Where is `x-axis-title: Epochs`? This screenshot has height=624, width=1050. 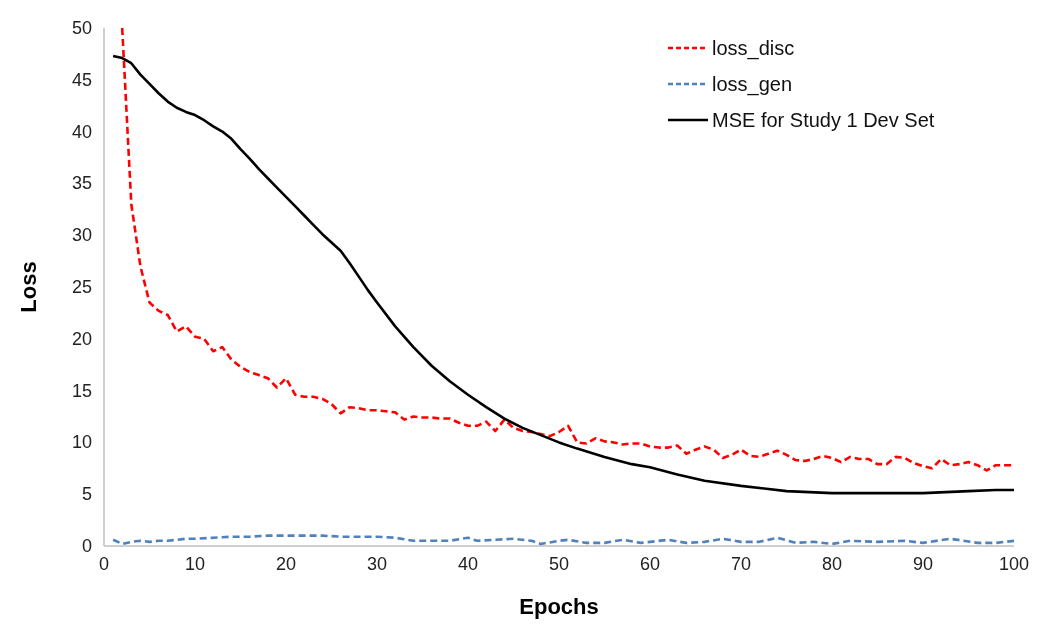 x-axis-title: Epochs is located at coordinates (559, 606).